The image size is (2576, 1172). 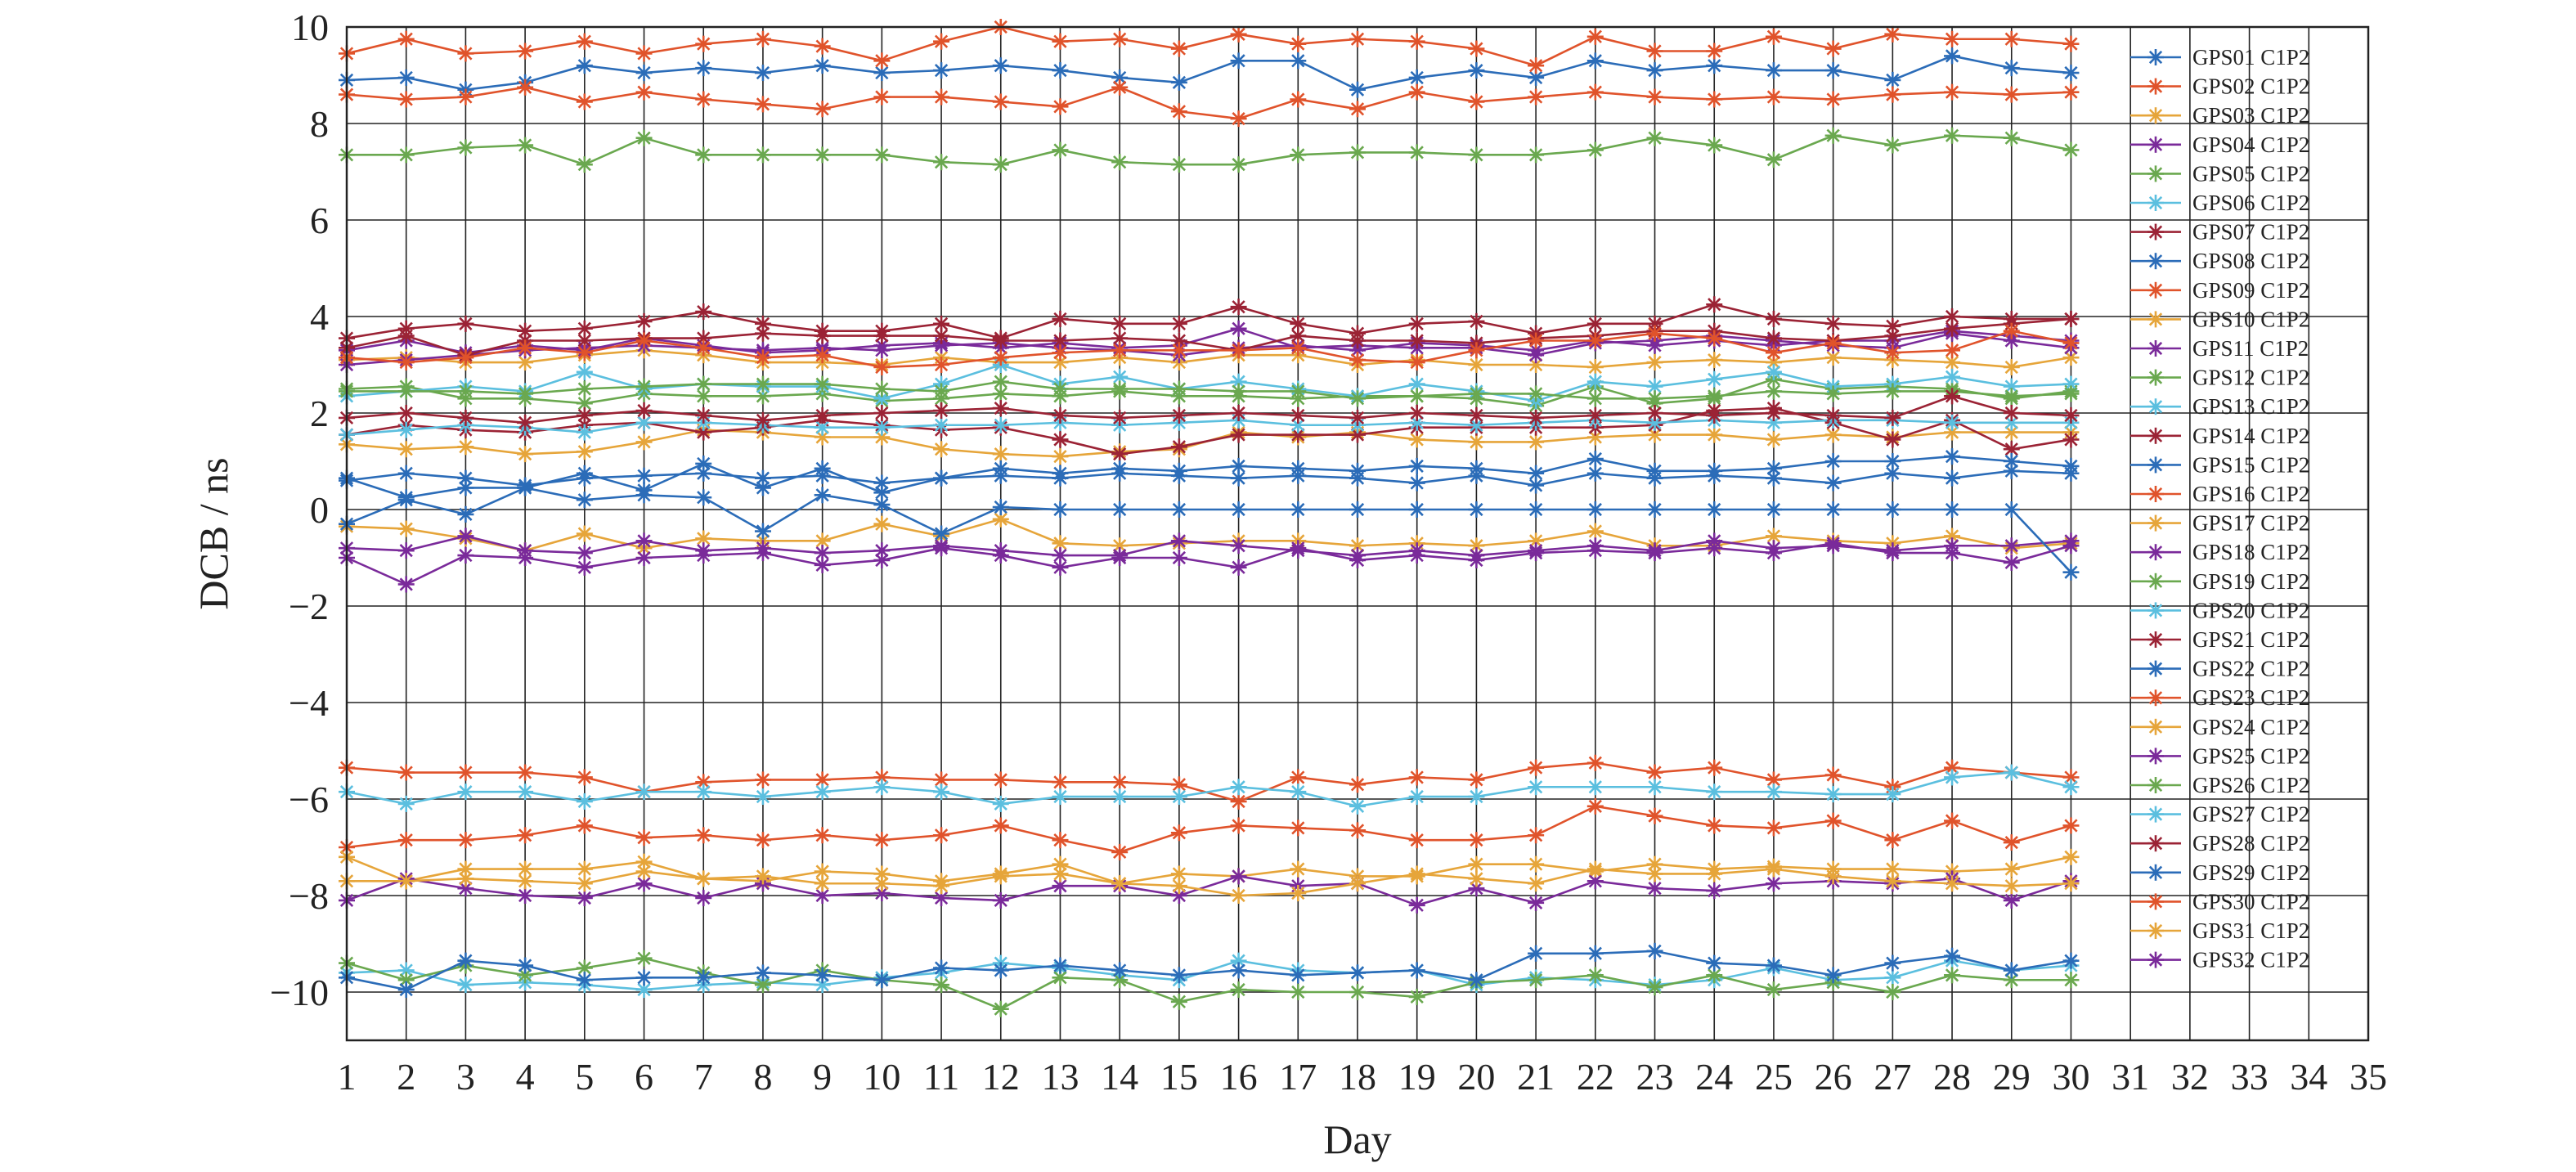 I want to click on x-tick-label: 34, so click(x=2308, y=1077).